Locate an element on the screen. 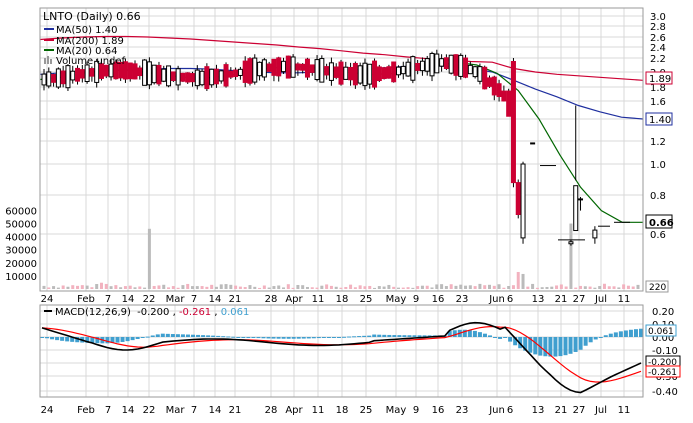 Image resolution: width=693 pixels, height=423 pixels. y-tick-label: 2.2 is located at coordinates (658, 59).